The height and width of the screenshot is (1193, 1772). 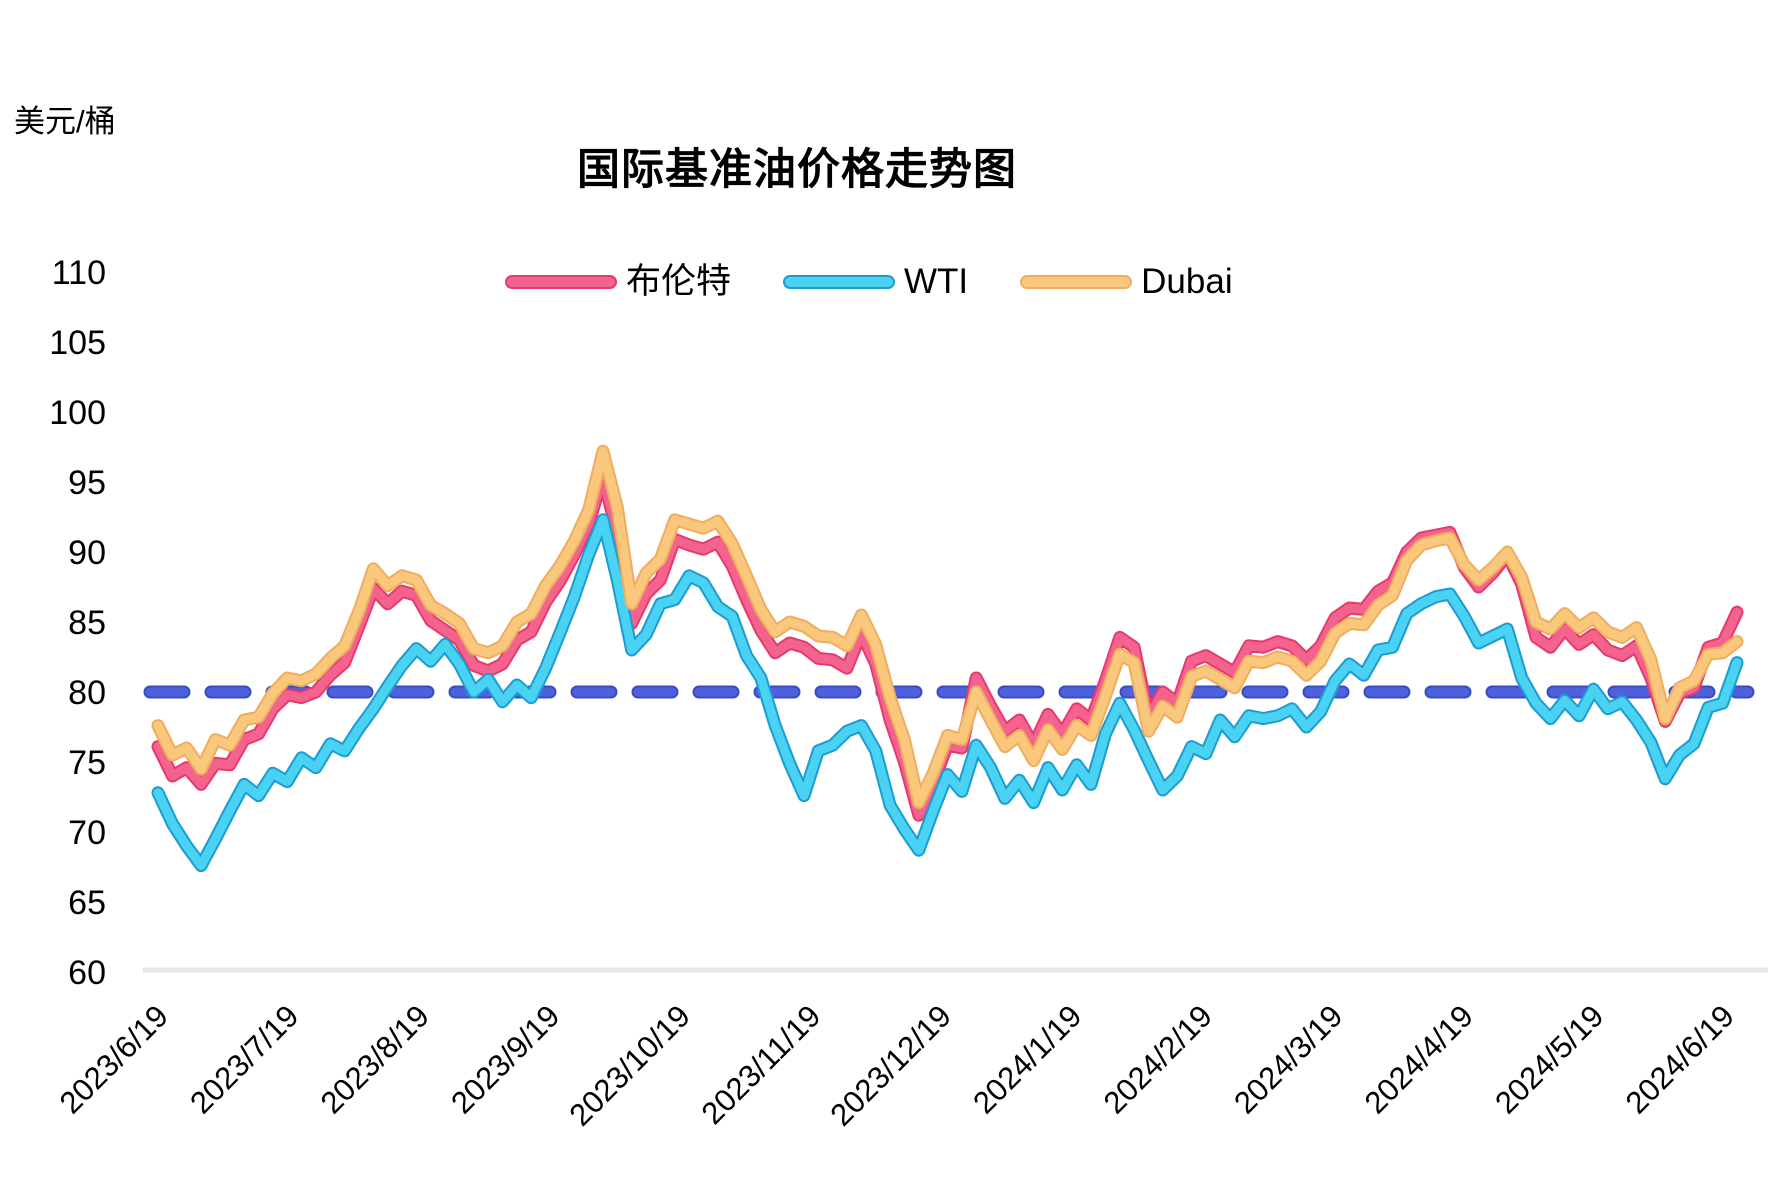 What do you see at coordinates (87, 623) in the screenshot?
I see `y-tick-label: 85` at bounding box center [87, 623].